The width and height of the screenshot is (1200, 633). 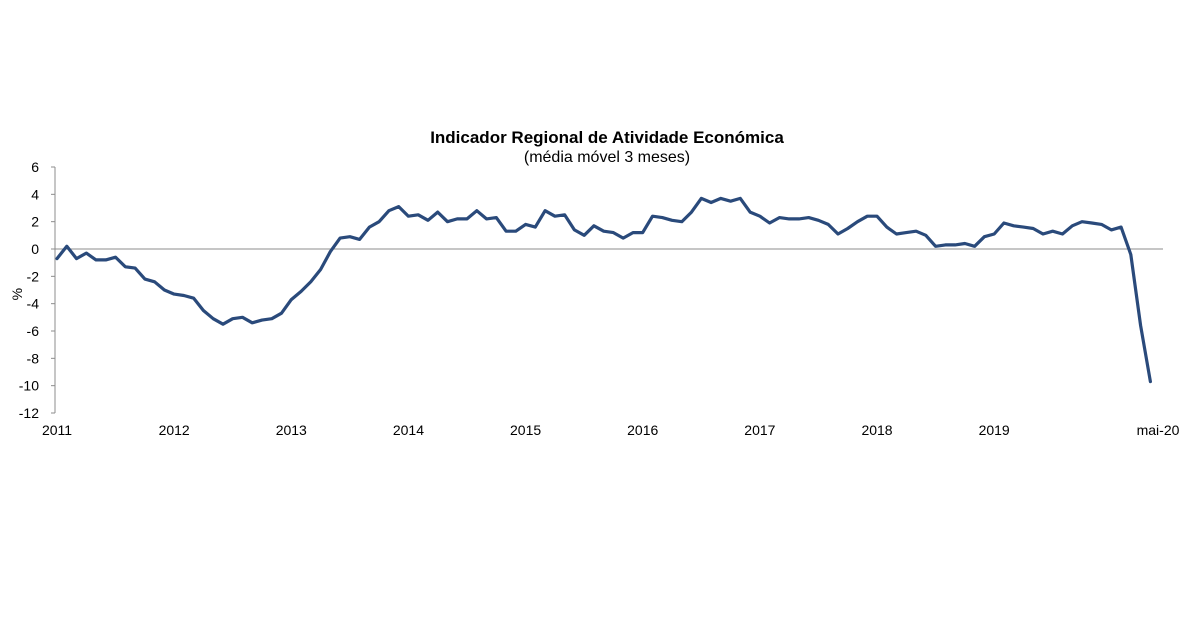 I want to click on x-tick-label: mai-20, so click(x=1158, y=430).